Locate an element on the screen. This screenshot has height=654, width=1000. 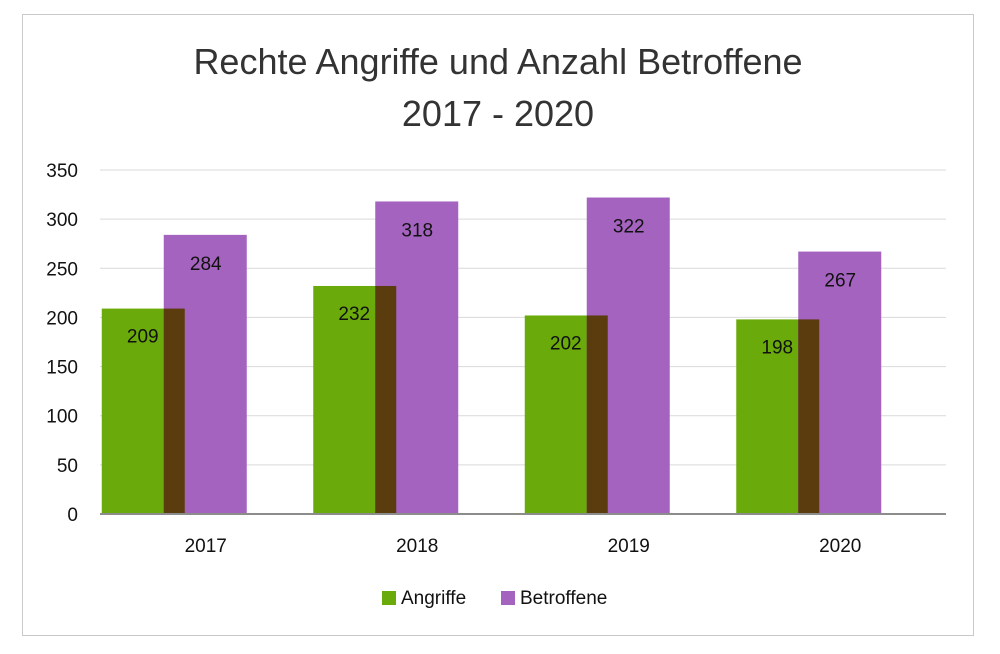
y-tick-label: 250 is located at coordinates (62, 269).